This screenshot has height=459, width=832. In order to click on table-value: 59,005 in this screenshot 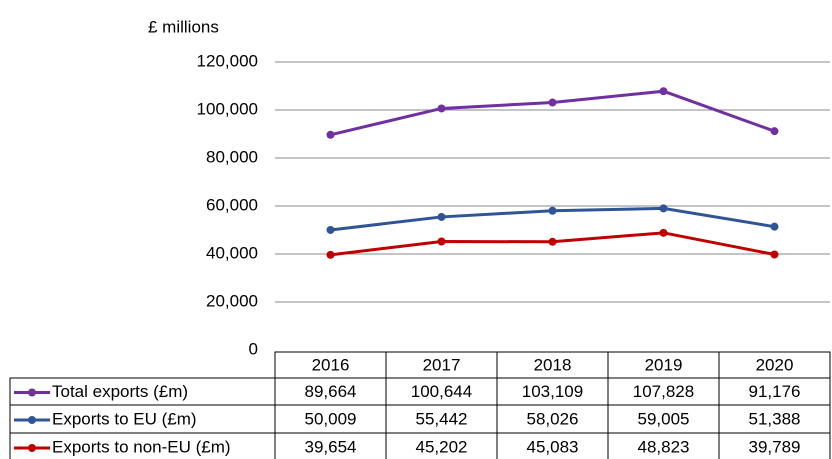, I will do `click(664, 418)`.